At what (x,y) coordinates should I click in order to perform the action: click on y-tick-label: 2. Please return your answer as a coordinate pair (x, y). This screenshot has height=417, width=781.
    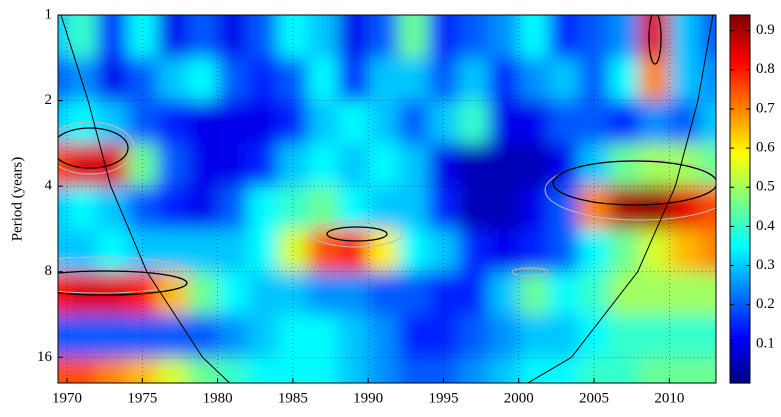
    Looking at the image, I should click on (49, 100).